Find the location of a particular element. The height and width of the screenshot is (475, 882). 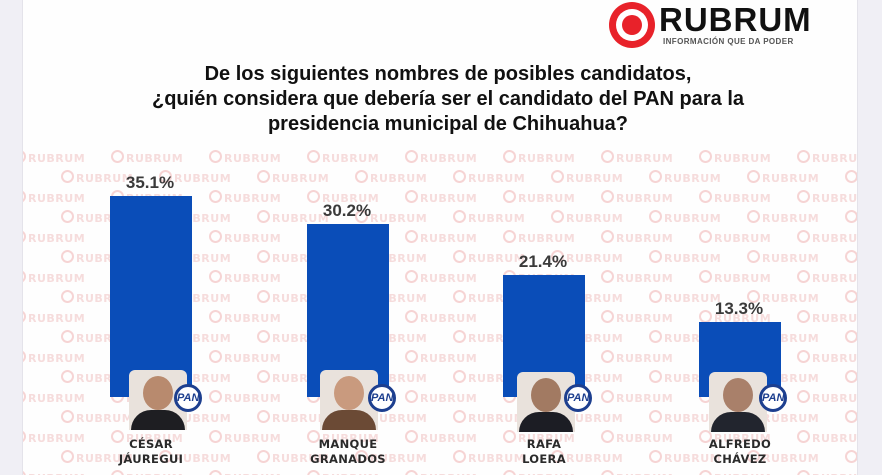

bar-cesar-jauregui is located at coordinates (151, 296).